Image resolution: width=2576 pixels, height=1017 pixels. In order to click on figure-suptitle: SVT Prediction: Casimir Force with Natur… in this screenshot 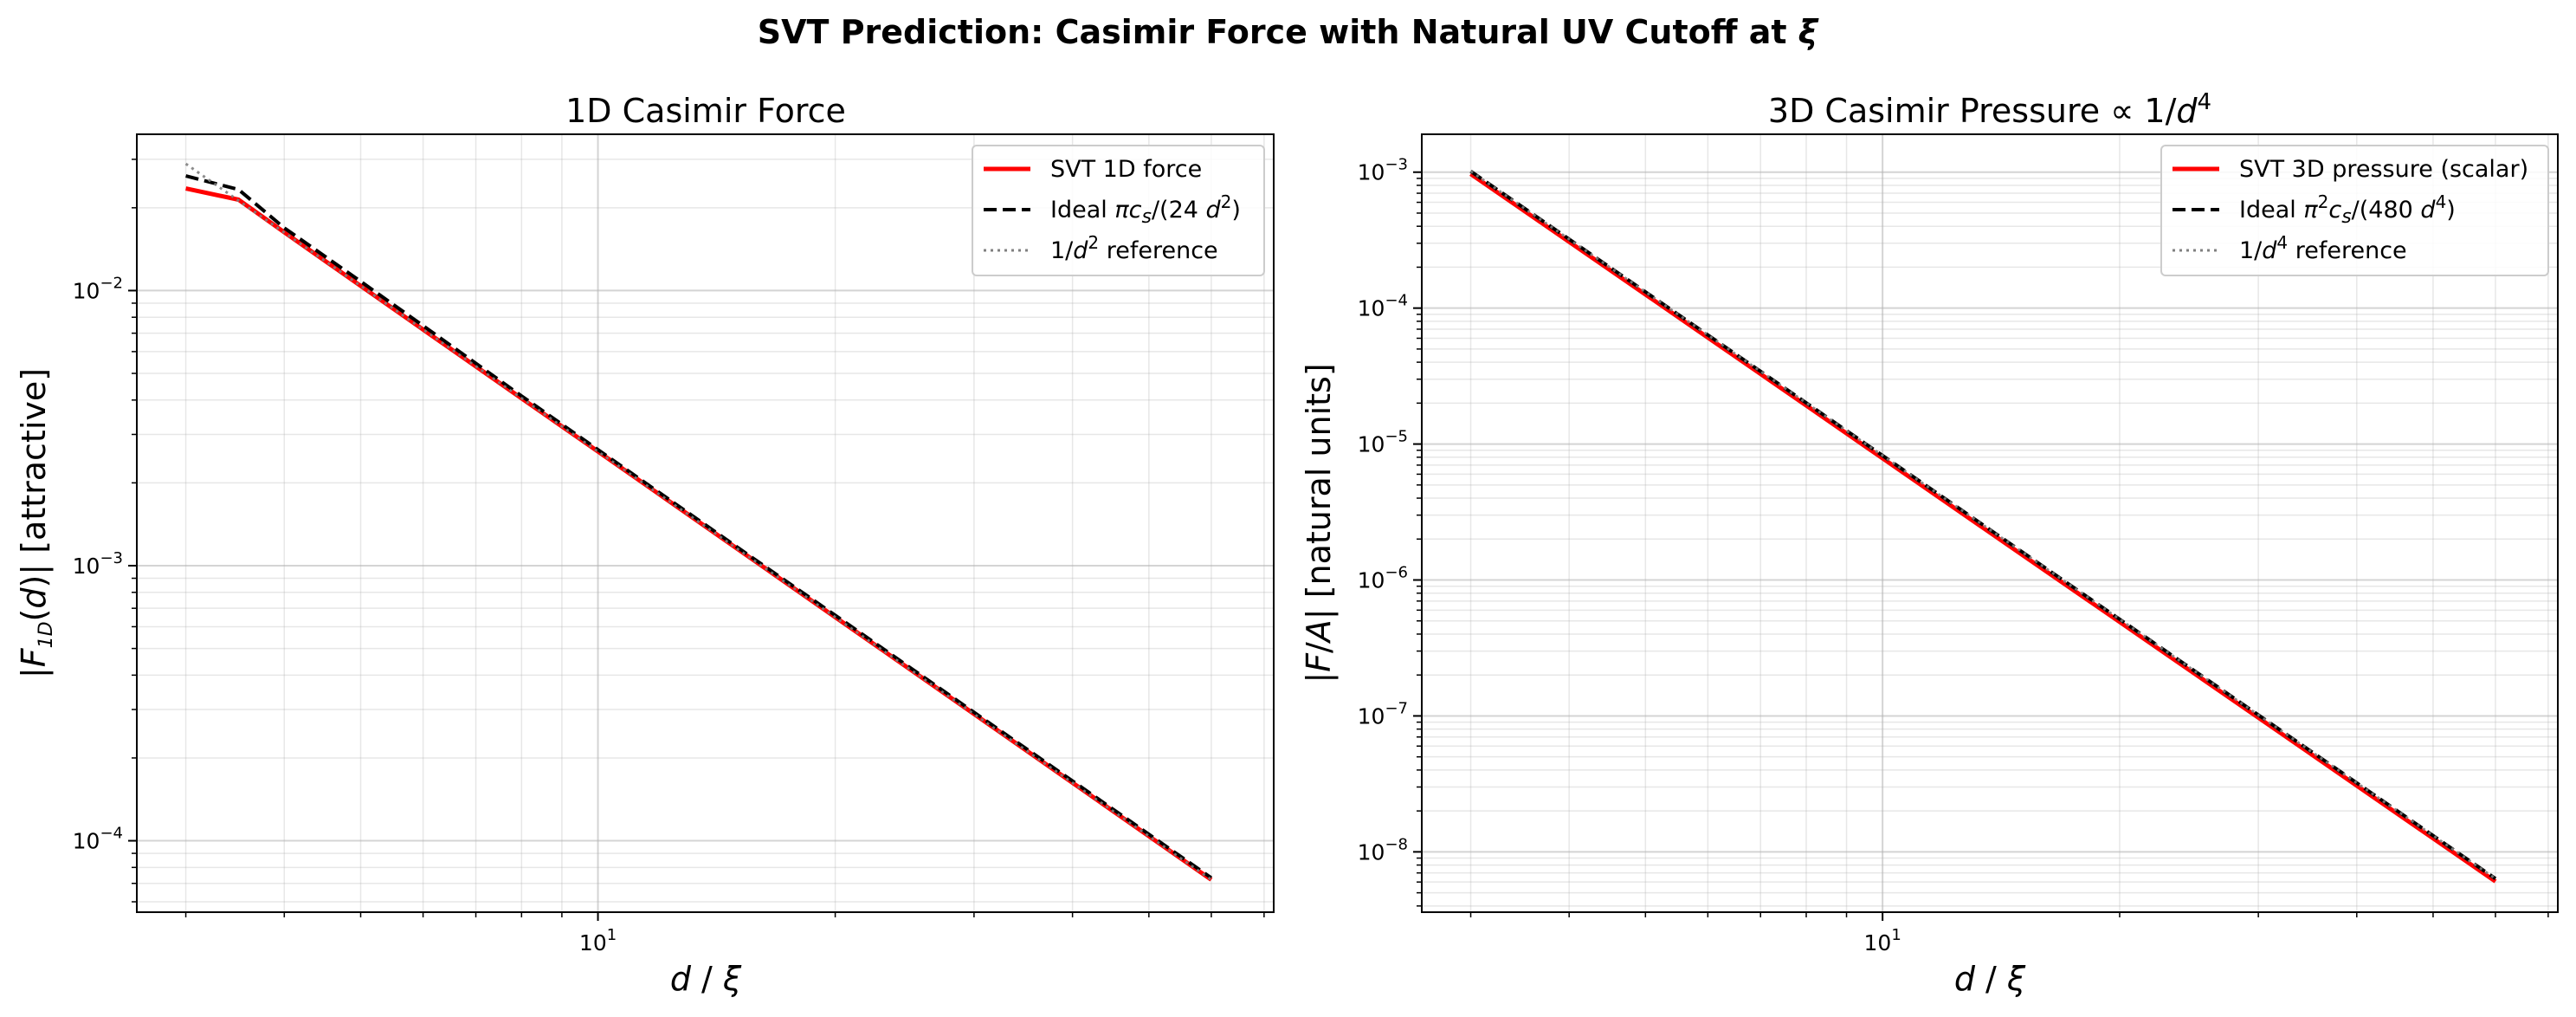, I will do `click(1288, 32)`.